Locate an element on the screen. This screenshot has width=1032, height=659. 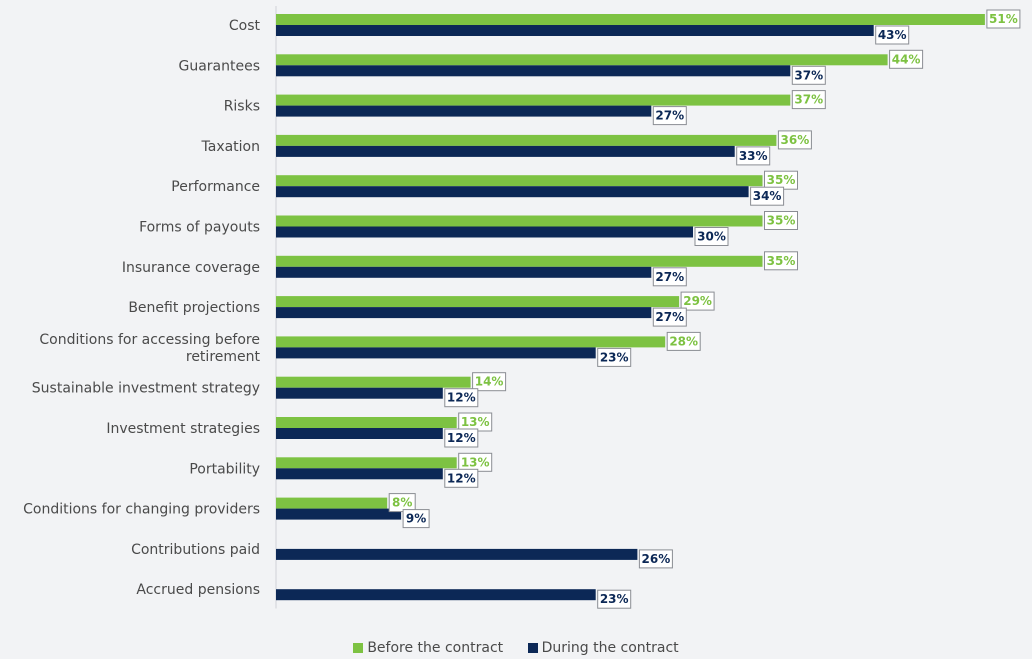
data-label-during: 9% is located at coordinates (416, 519).